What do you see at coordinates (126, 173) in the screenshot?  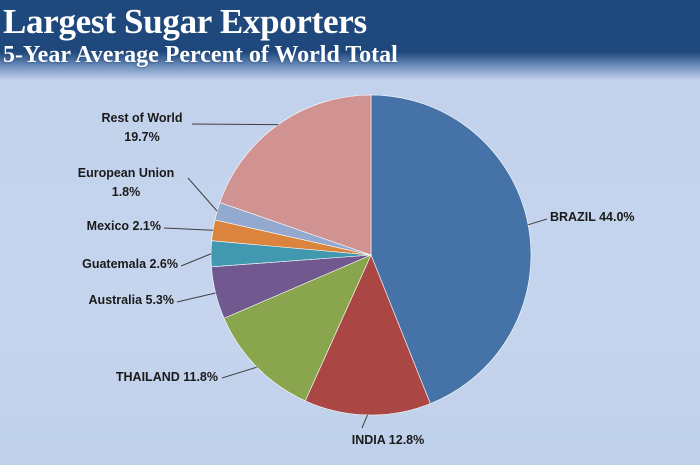 I see `data-label: European Union` at bounding box center [126, 173].